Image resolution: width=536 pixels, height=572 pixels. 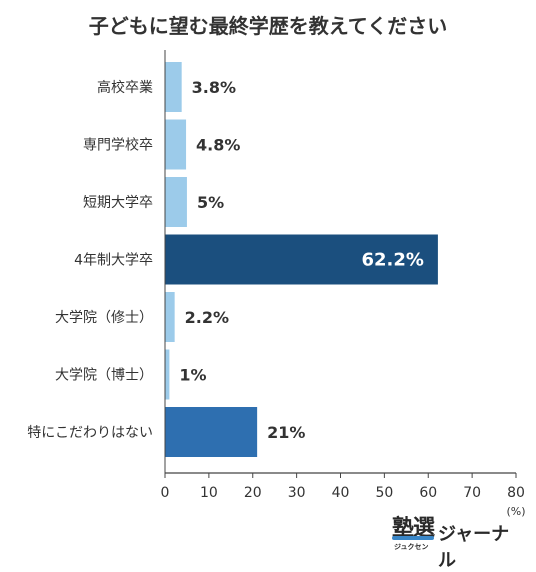 I want to click on x-tick-label: 80, so click(x=516, y=493).